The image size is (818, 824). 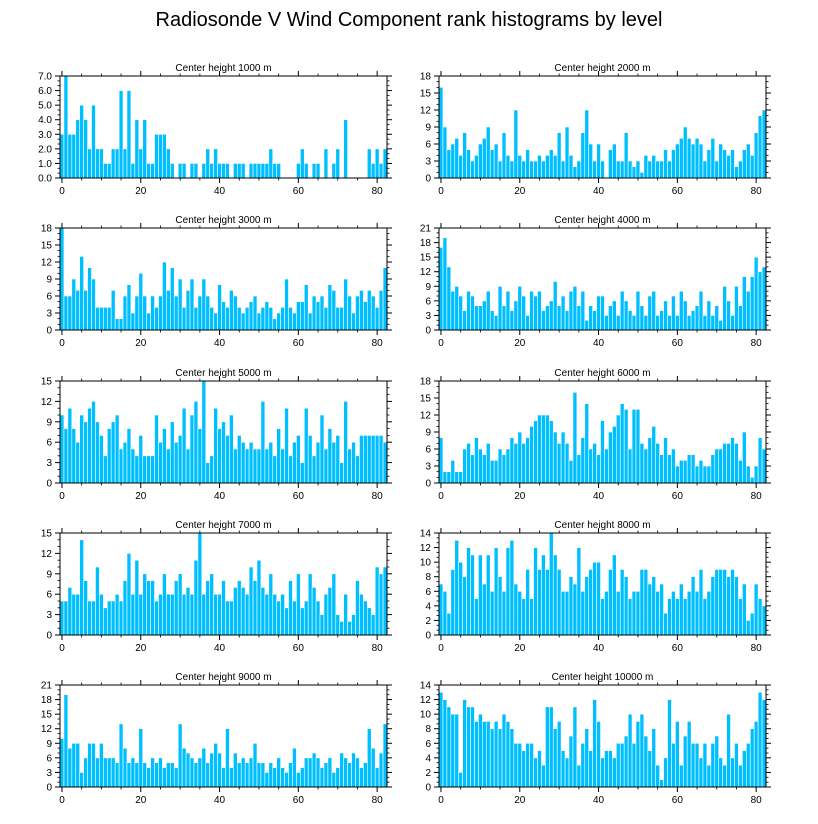 What do you see at coordinates (595, 130) in the screenshot?
I see `histogram-panel: Center height 2000 m 0 3 6 9 12 15 18 0 20 40 60 80` at bounding box center [595, 130].